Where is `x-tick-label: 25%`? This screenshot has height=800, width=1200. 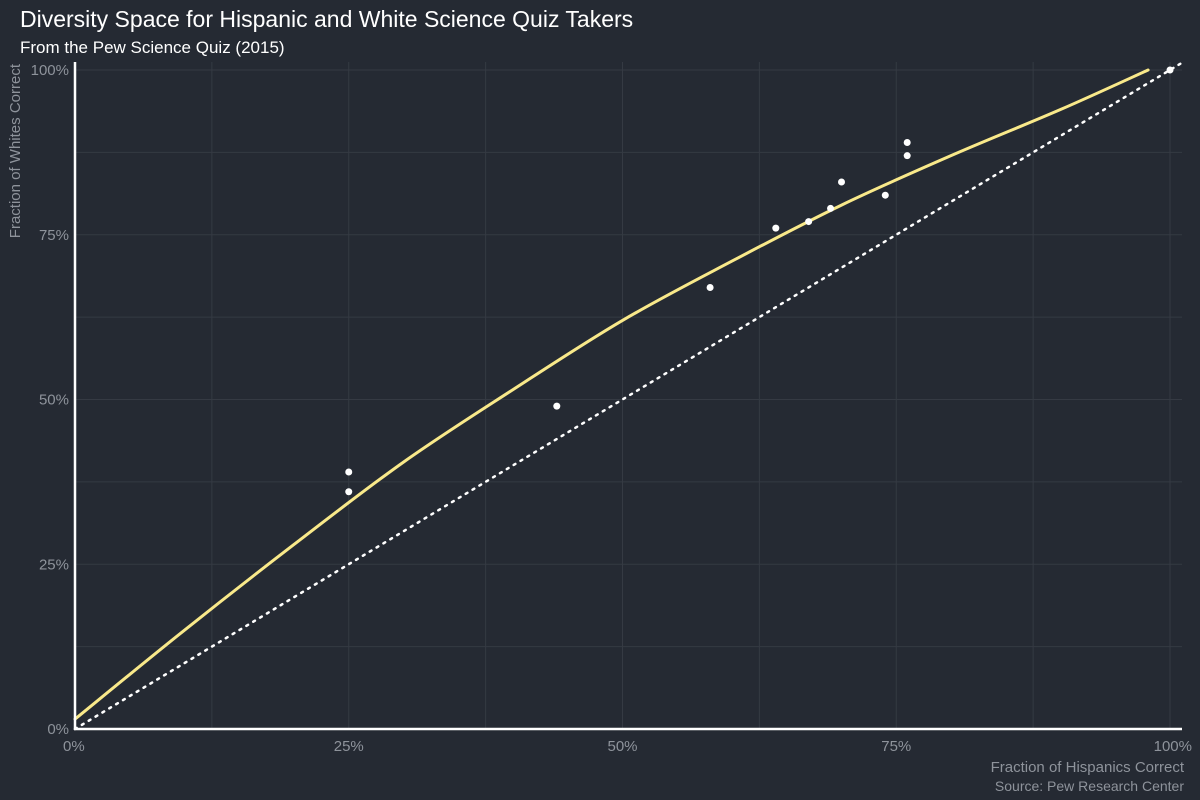
x-tick-label: 25% is located at coordinates (349, 746).